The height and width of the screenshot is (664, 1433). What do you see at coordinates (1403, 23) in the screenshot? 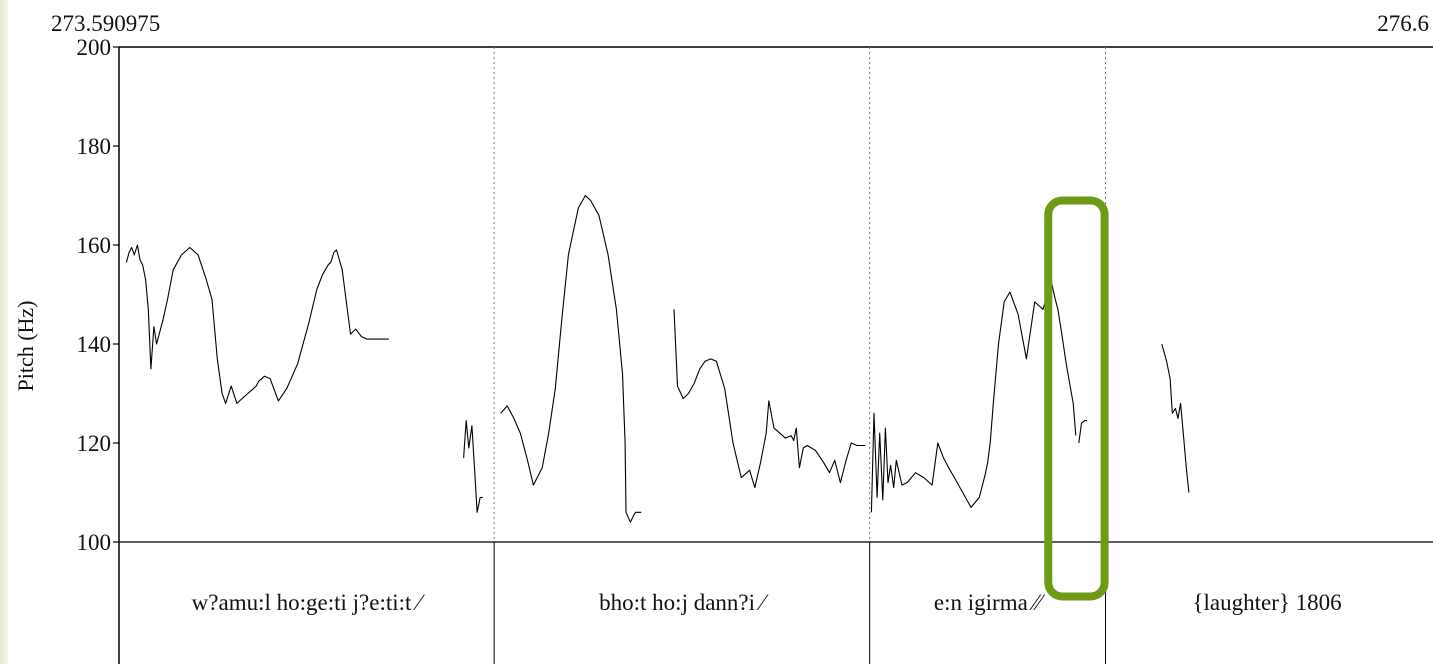
I see `time-end-label: 276.6` at bounding box center [1403, 23].